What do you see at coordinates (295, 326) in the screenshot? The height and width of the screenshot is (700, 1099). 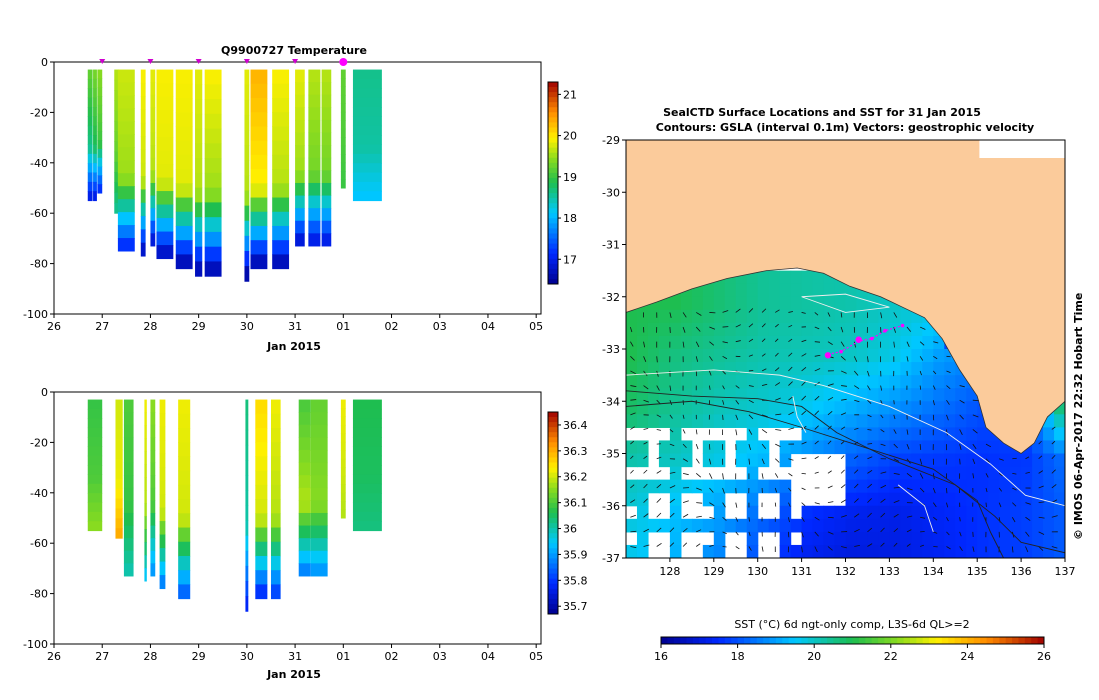 I see `temperature-xtick-label: 31` at bounding box center [295, 326].